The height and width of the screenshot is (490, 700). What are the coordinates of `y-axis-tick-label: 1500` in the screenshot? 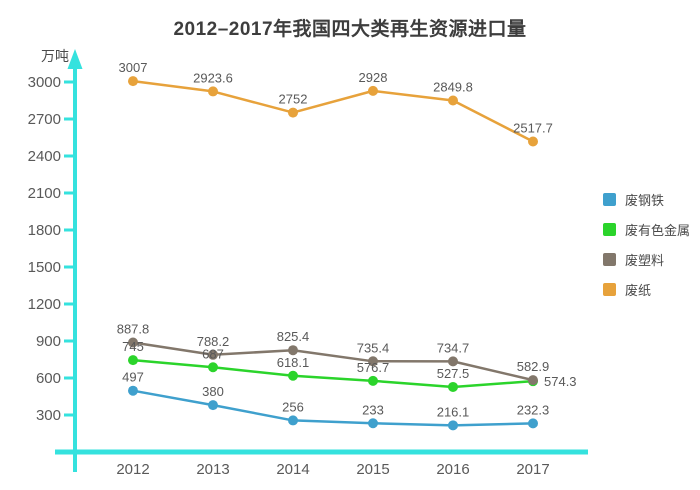 It's located at (44, 267).